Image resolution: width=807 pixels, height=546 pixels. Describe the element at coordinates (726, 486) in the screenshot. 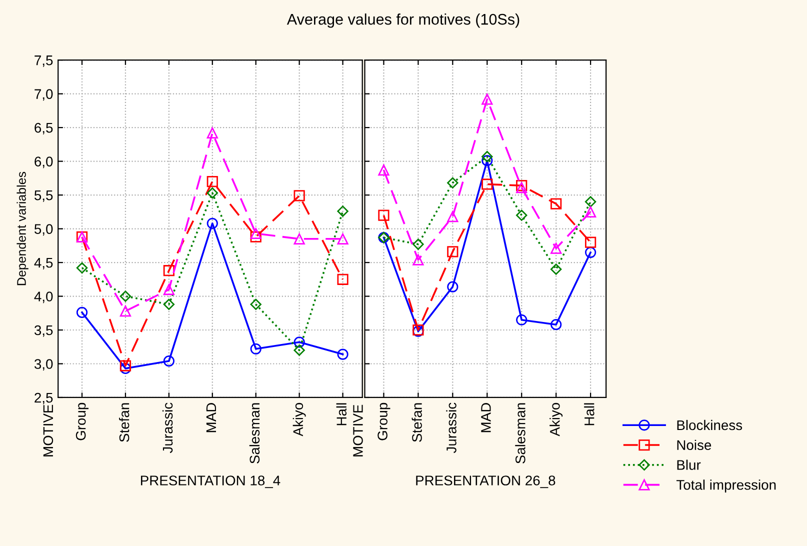

I see `legend-label: Total impression` at that location.